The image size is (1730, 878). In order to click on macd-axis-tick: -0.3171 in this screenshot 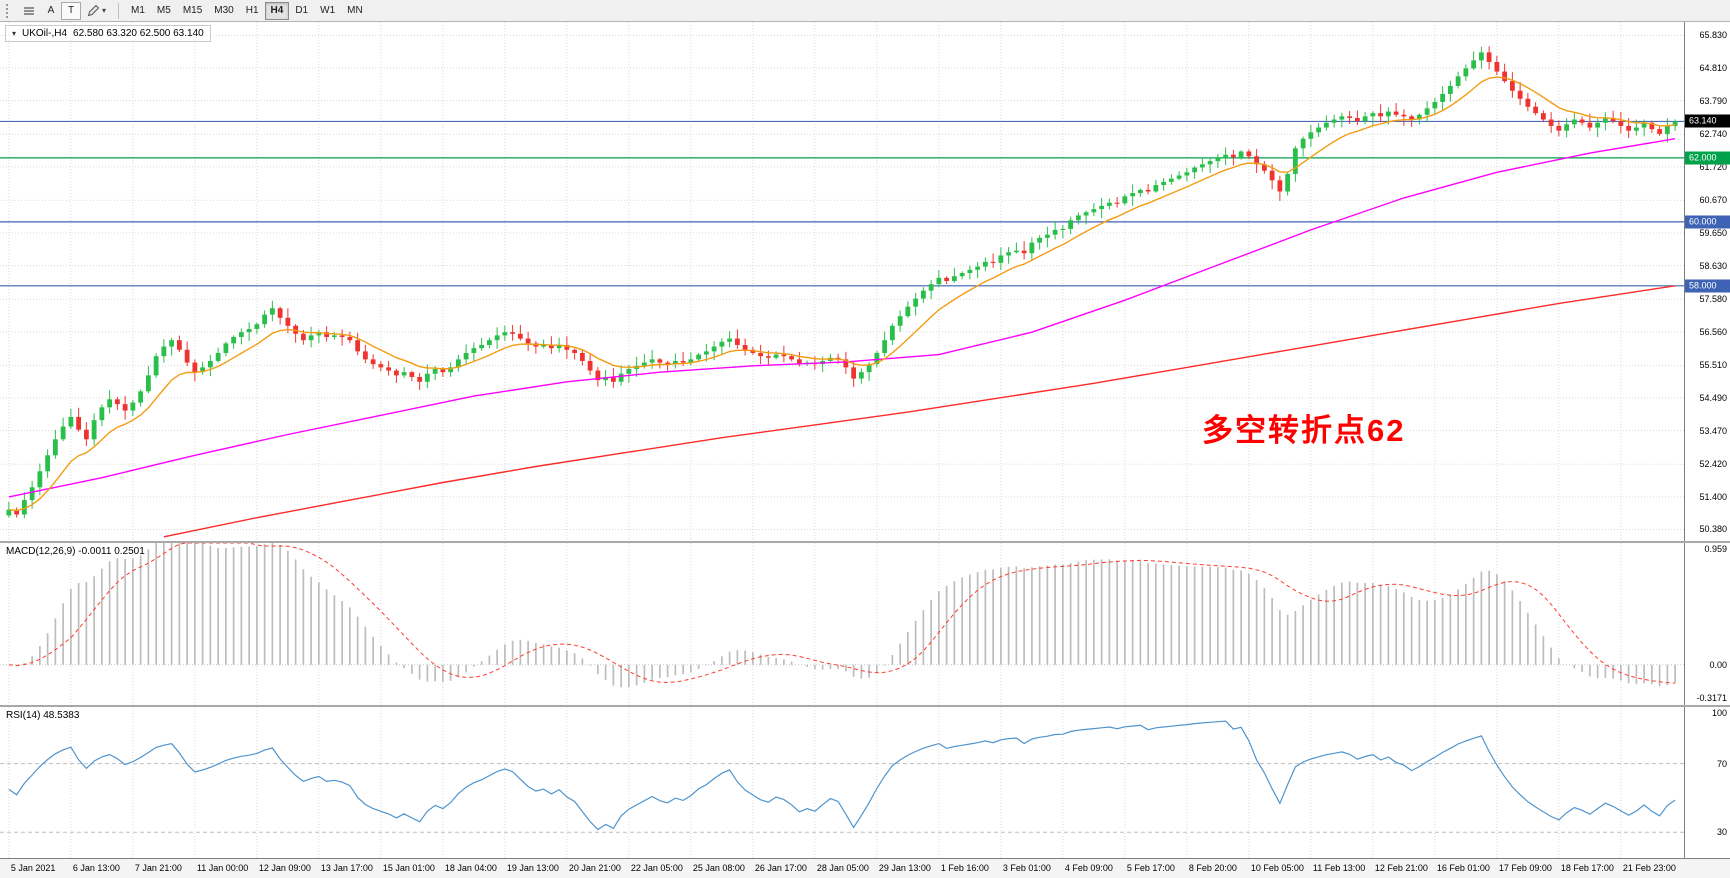, I will do `click(1711, 698)`.